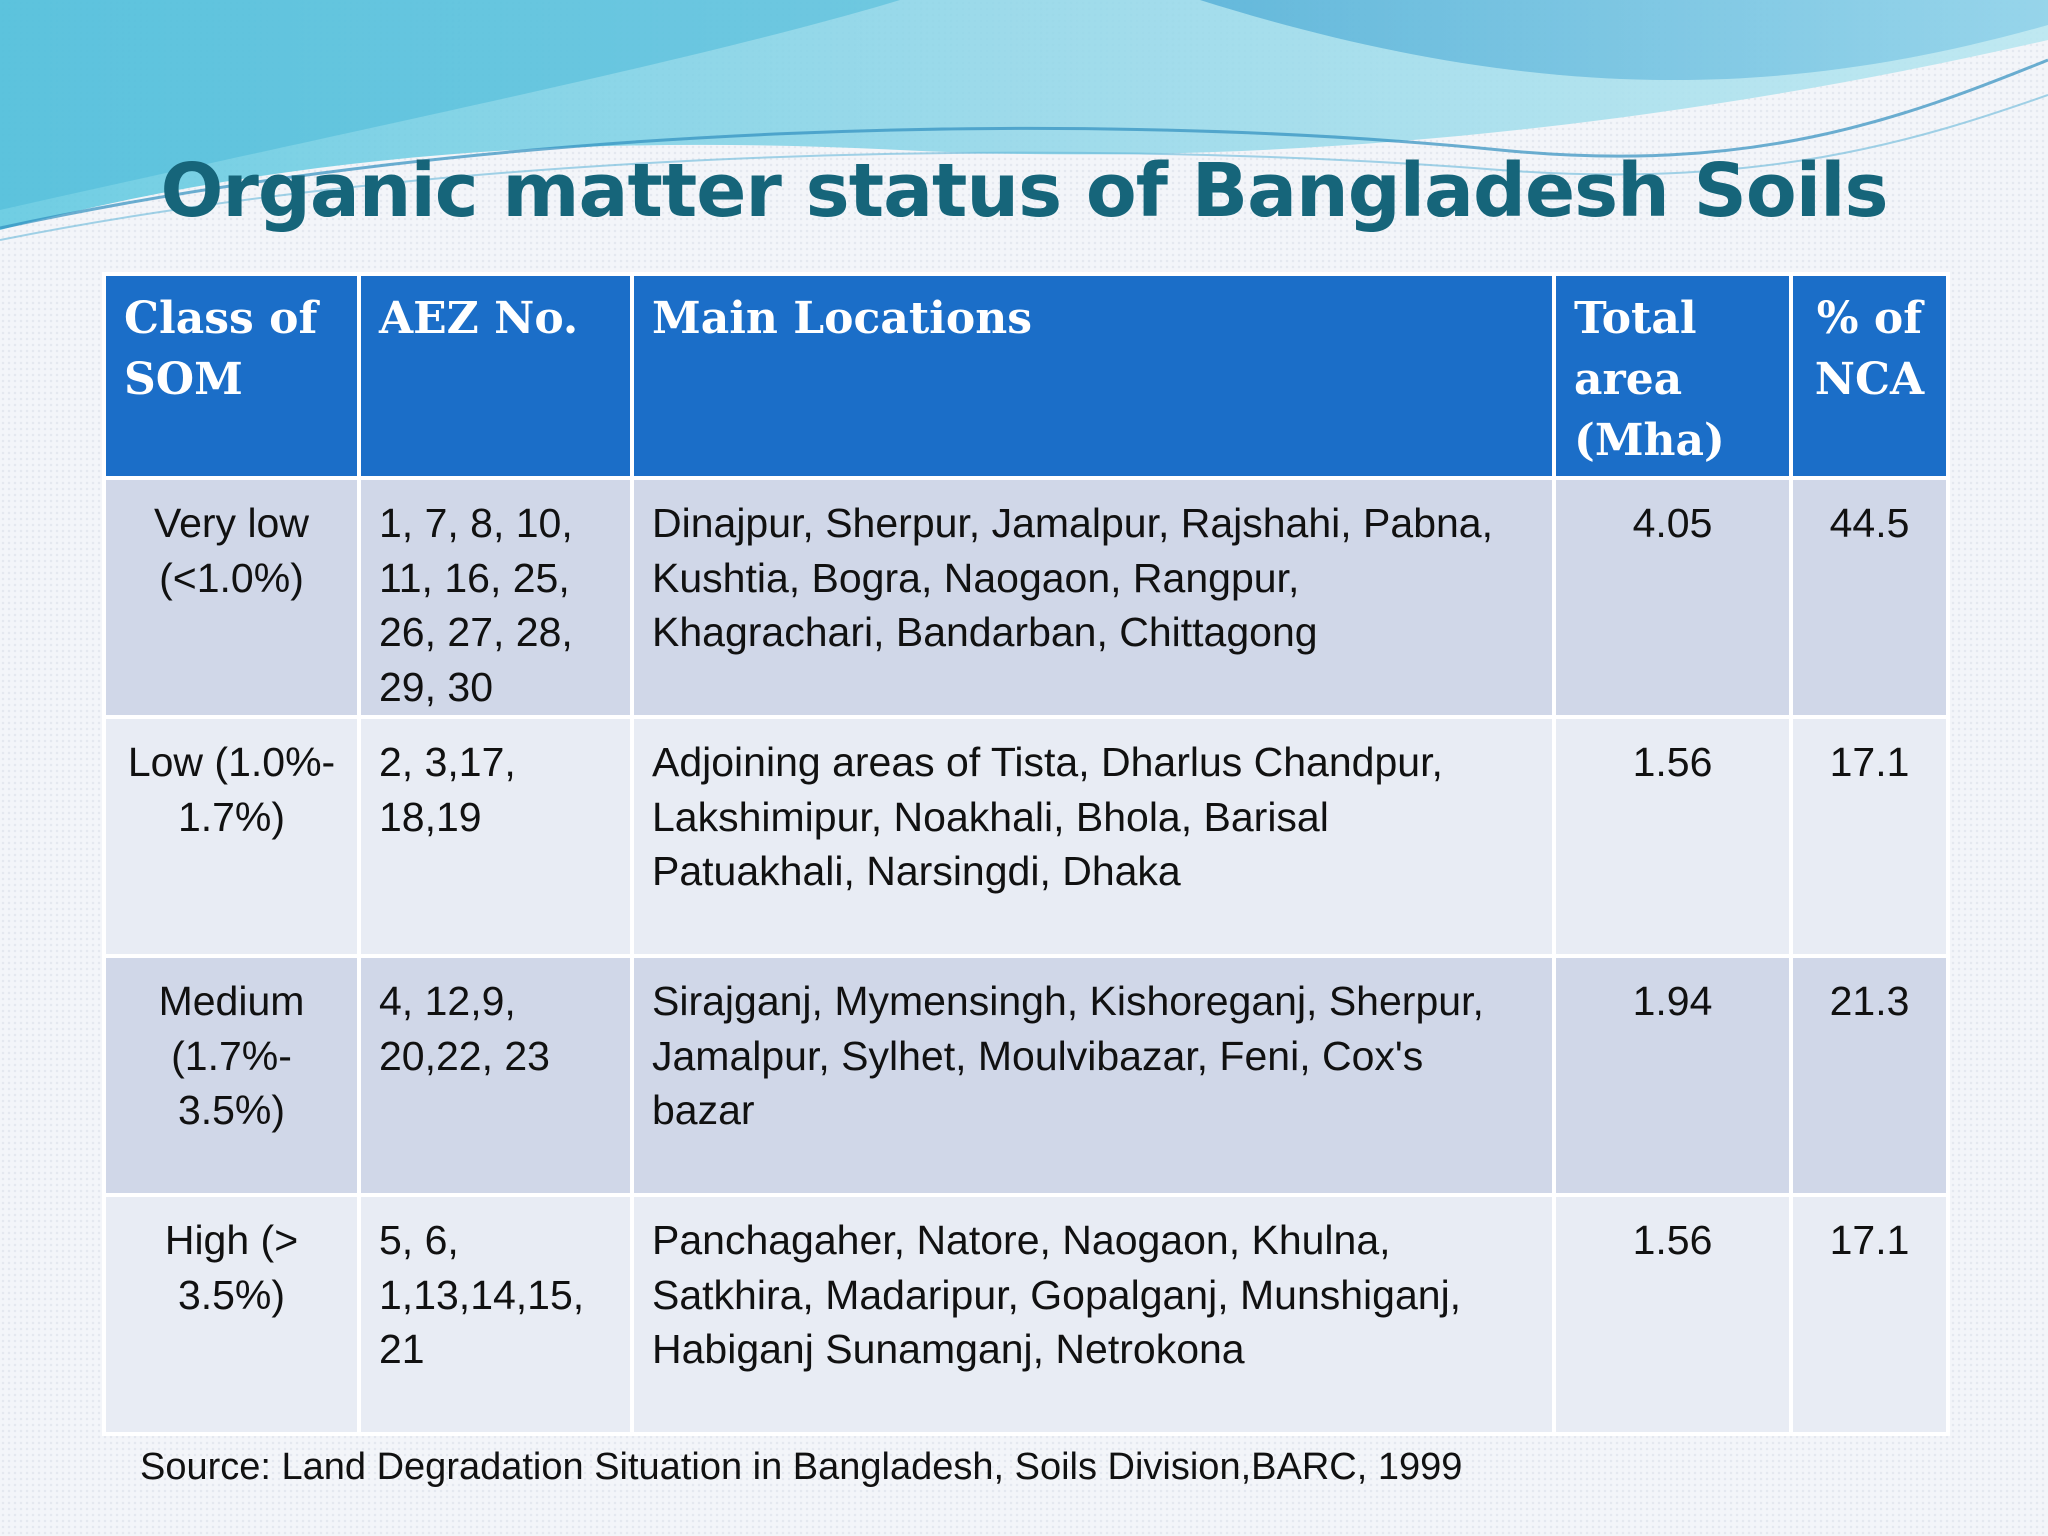 This screenshot has width=2048, height=1536. What do you see at coordinates (1869, 597) in the screenshot?
I see `cell-pct: 44.5` at bounding box center [1869, 597].